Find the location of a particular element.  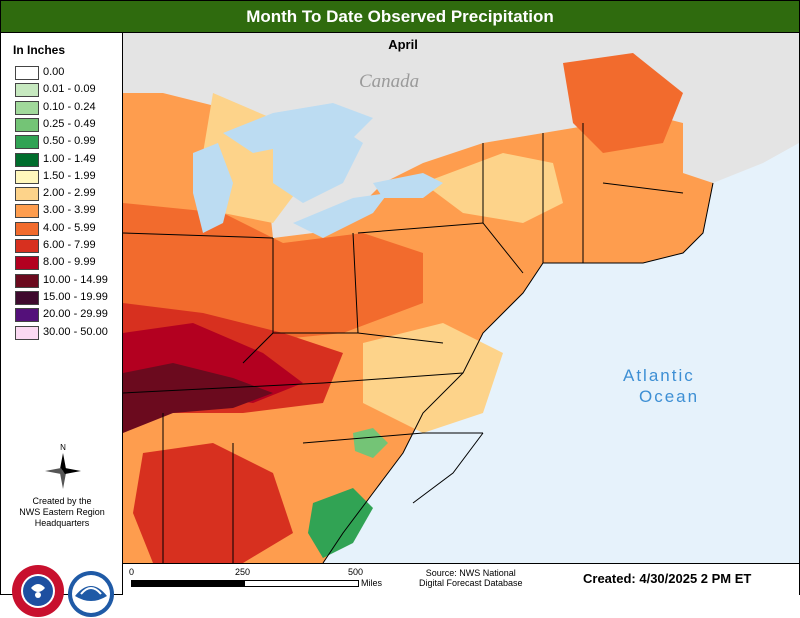

legend-label: 3.00 - 3.99 is located at coordinates (69, 210).